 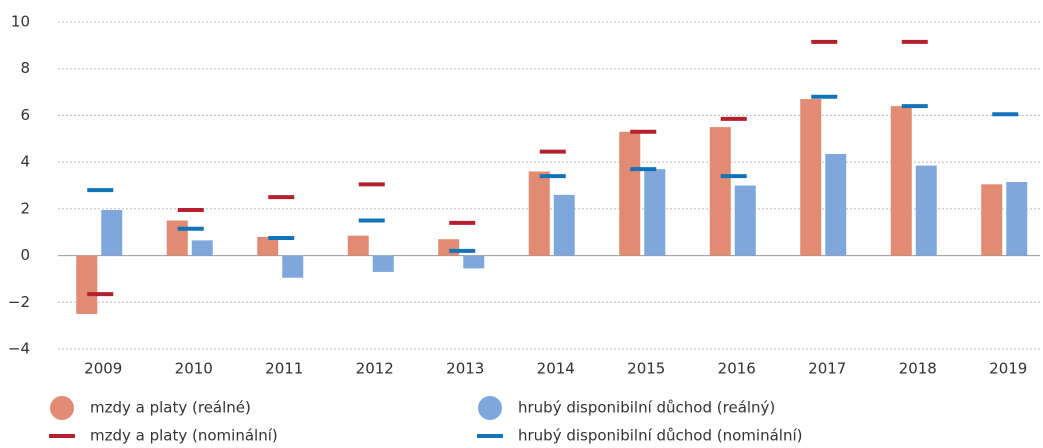 I want to click on y-tick-label: 4, so click(x=25, y=162).